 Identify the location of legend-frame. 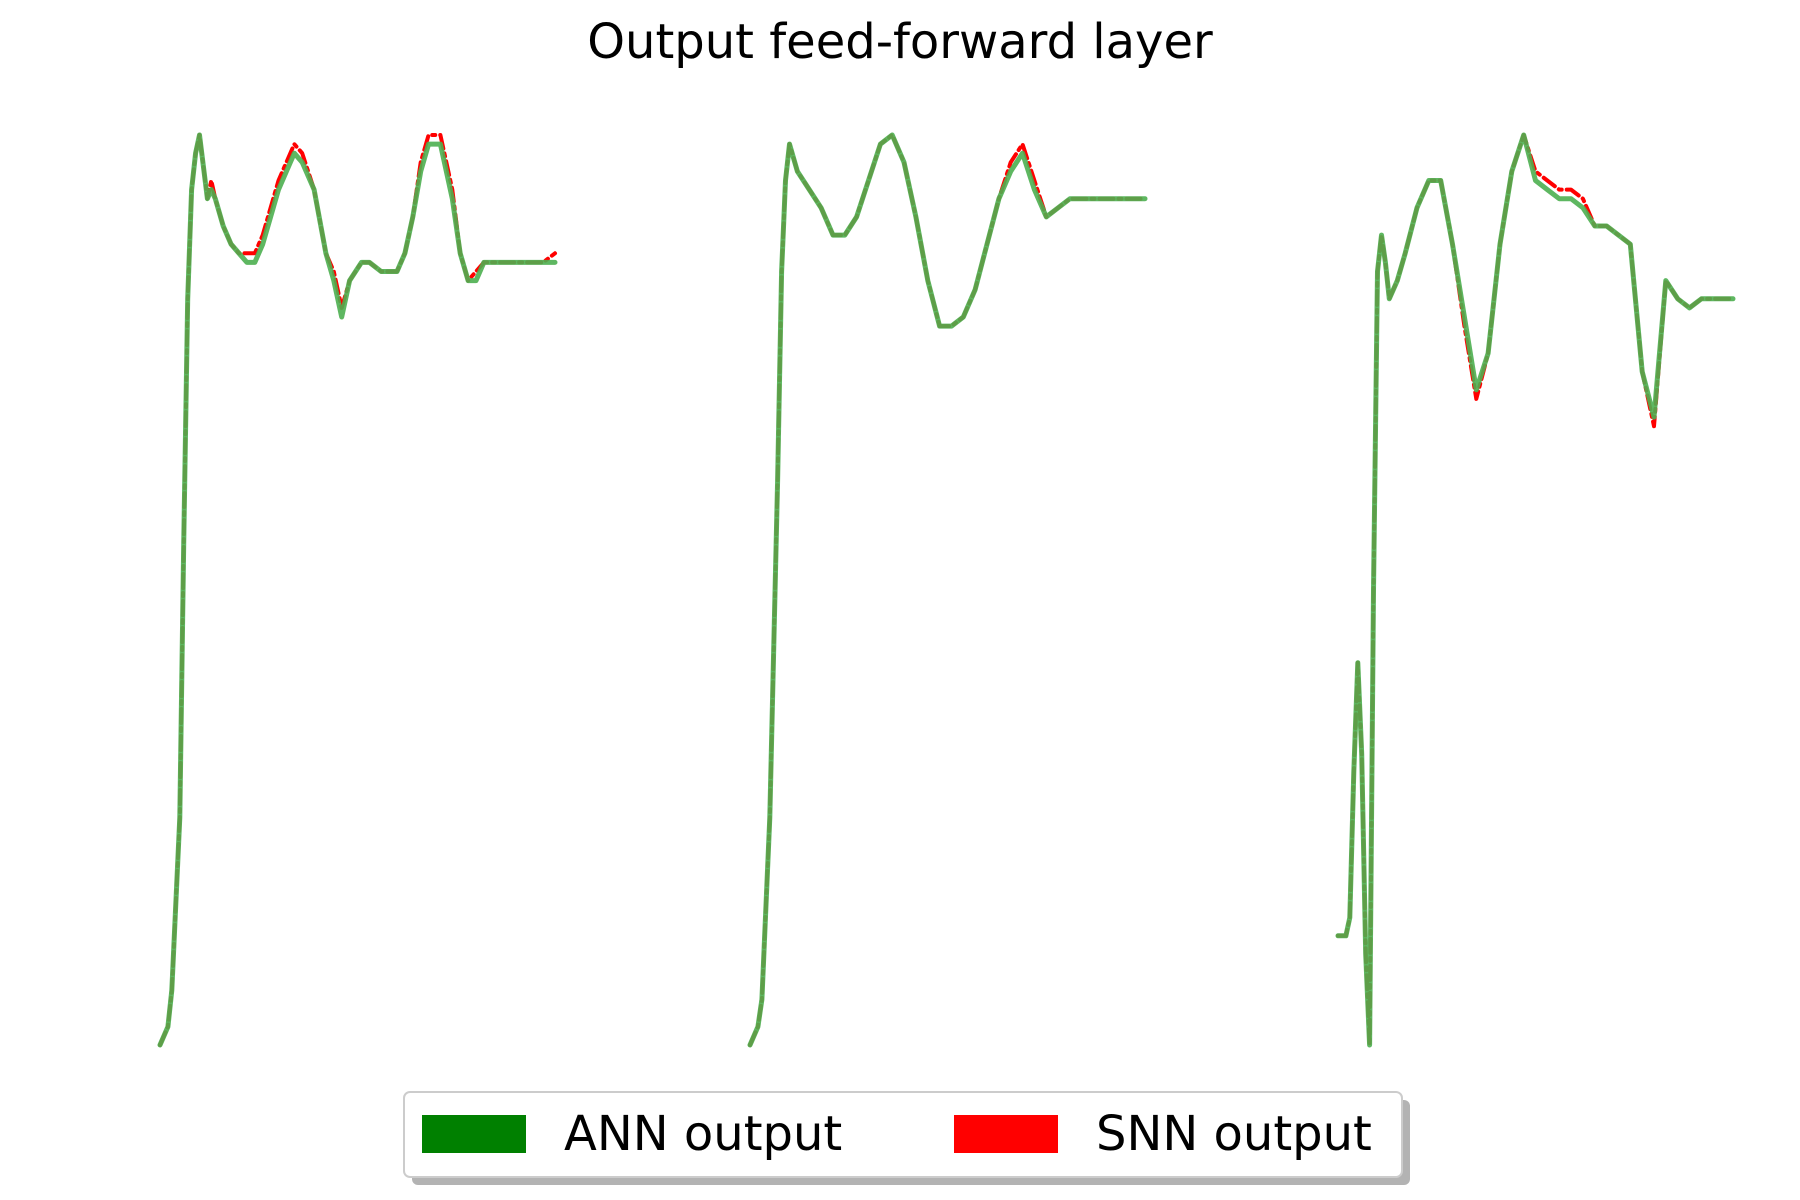
(903, 1134).